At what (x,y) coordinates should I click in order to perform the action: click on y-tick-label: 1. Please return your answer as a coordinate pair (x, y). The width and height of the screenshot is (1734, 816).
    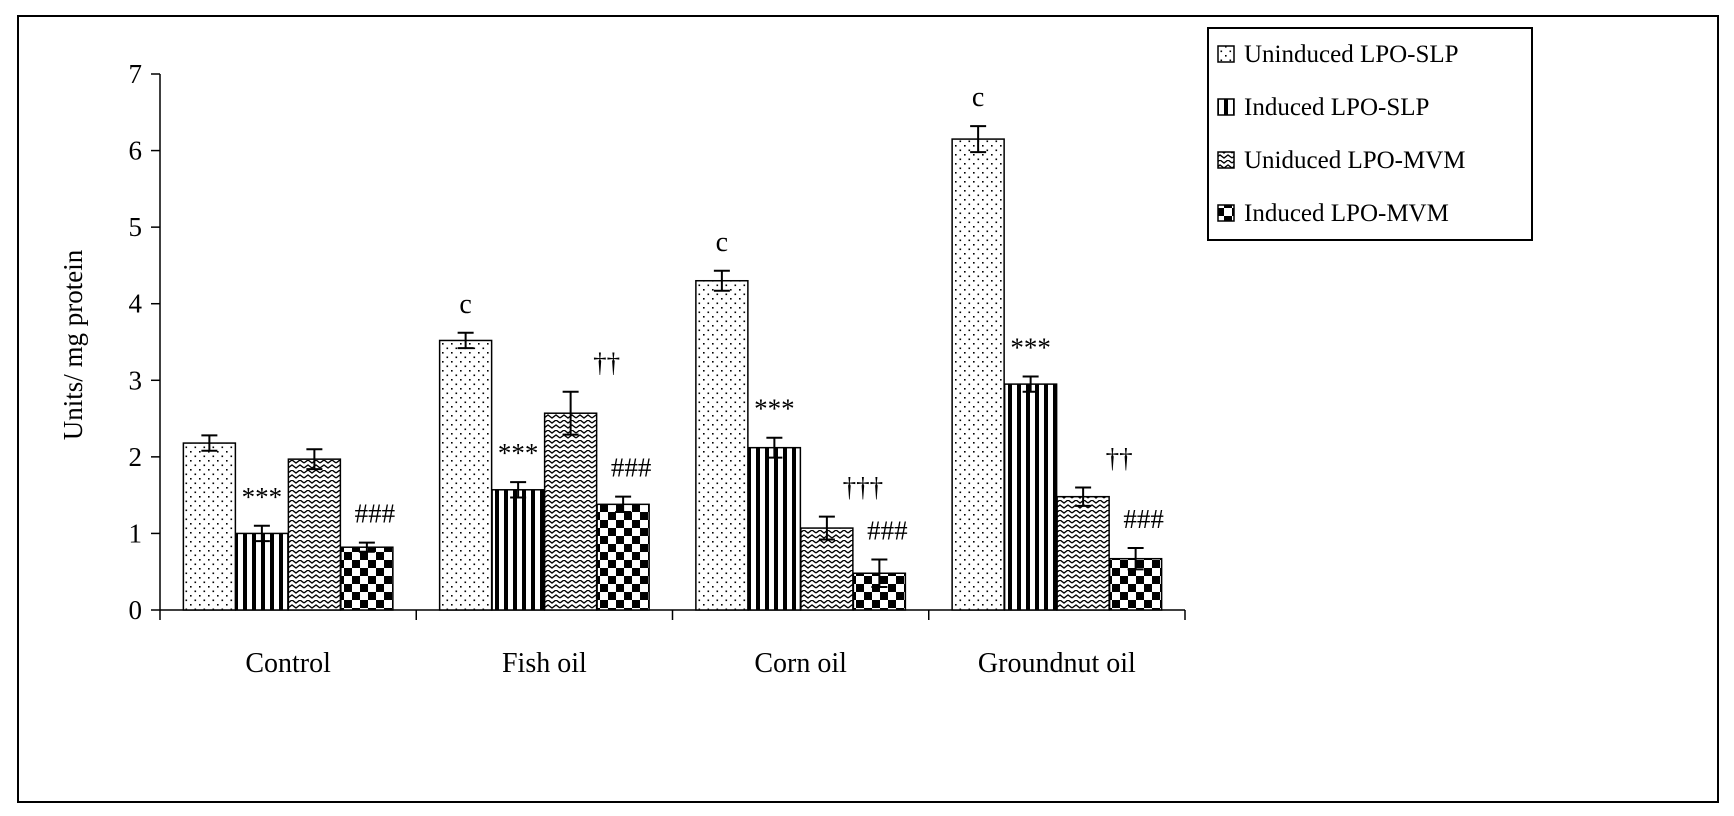
    Looking at the image, I should click on (136, 533).